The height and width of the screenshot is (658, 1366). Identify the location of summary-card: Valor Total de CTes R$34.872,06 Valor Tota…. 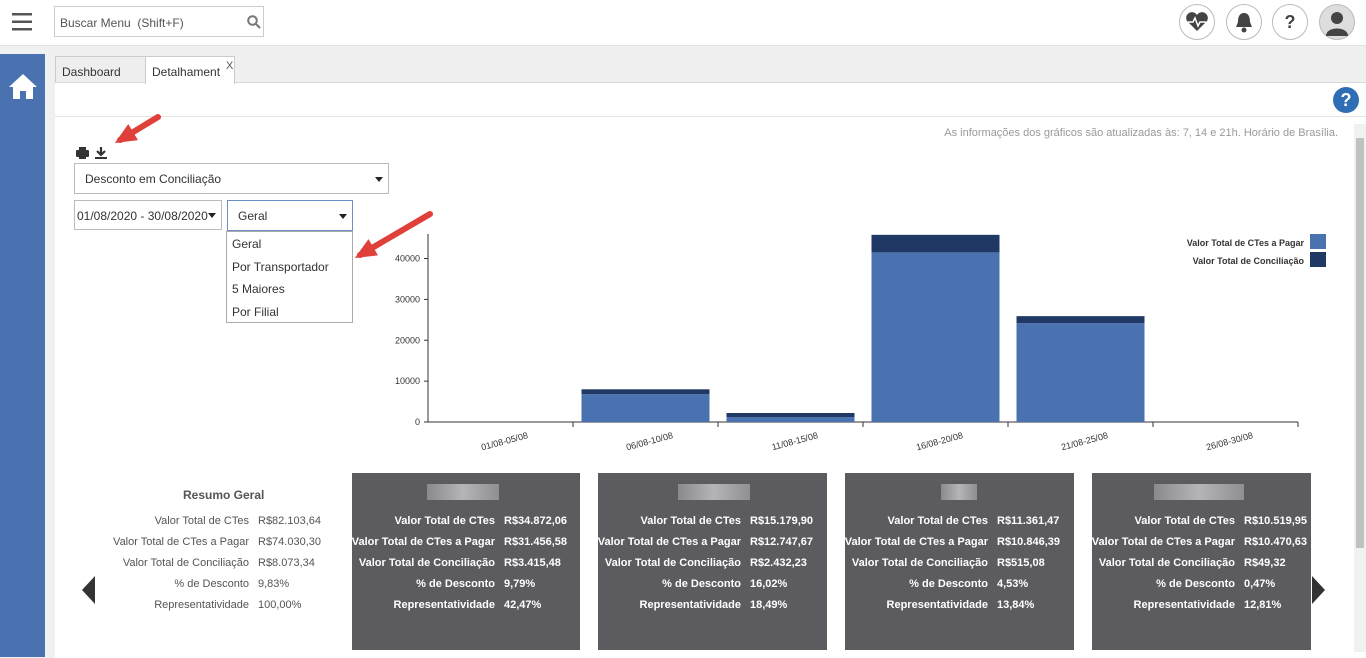
(466, 561).